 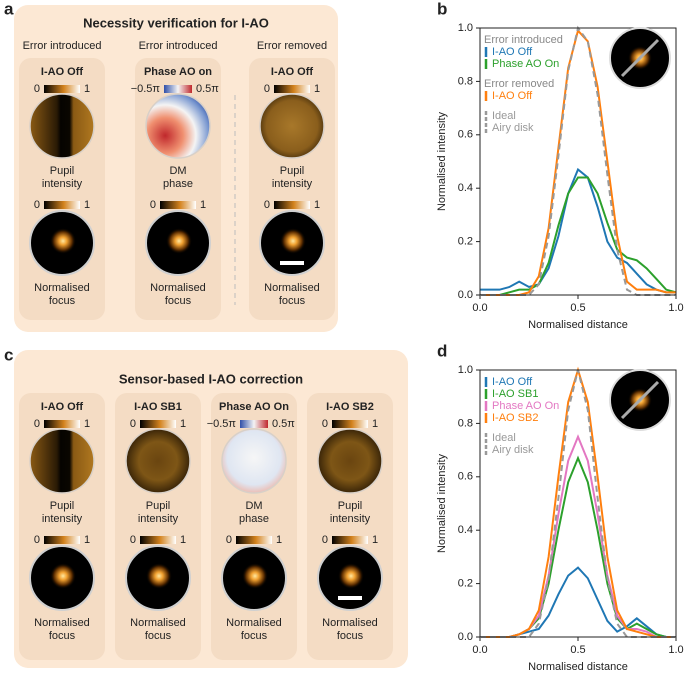 What do you see at coordinates (512, 382) in the screenshot?
I see `legend-label: I-AO Off` at bounding box center [512, 382].